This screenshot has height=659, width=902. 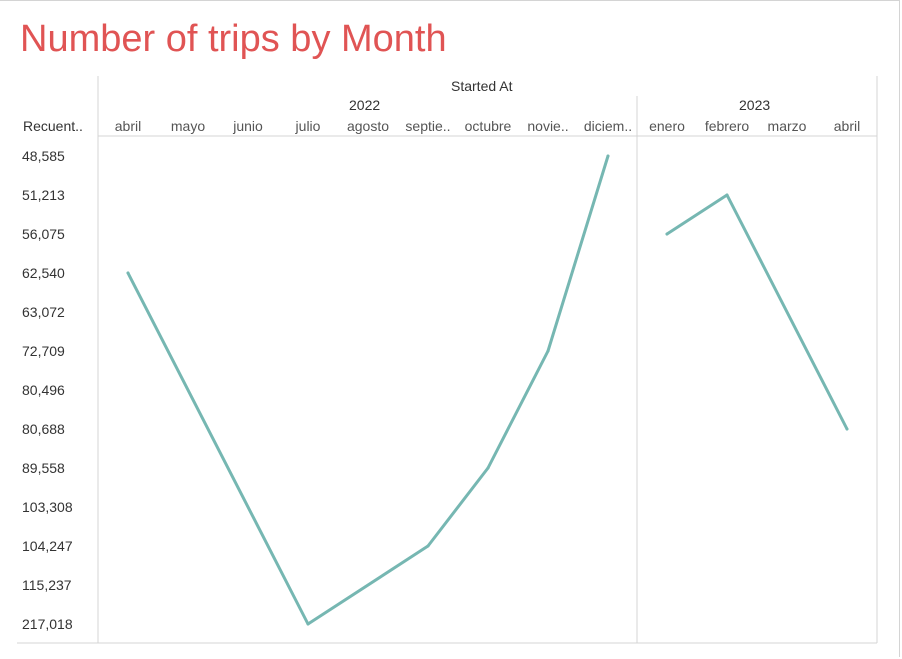 What do you see at coordinates (43, 234) in the screenshot?
I see `y-tick-label: 56,075` at bounding box center [43, 234].